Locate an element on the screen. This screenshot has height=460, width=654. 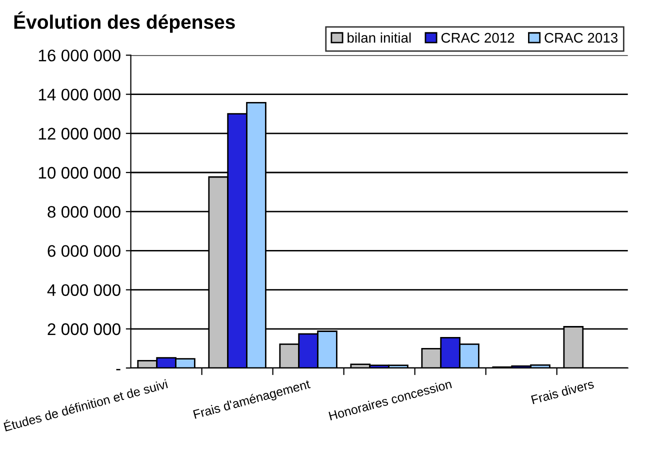
y-tick-label: 16 000 000 is located at coordinates (79, 56).